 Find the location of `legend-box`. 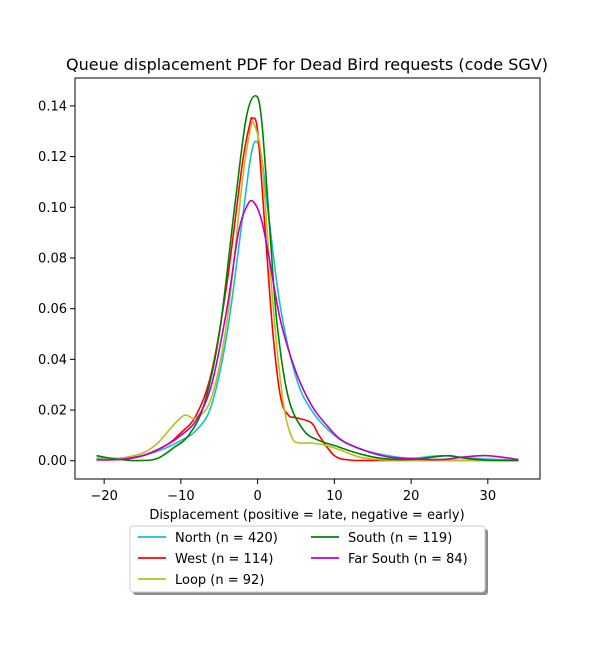

legend-box is located at coordinates (307, 559).